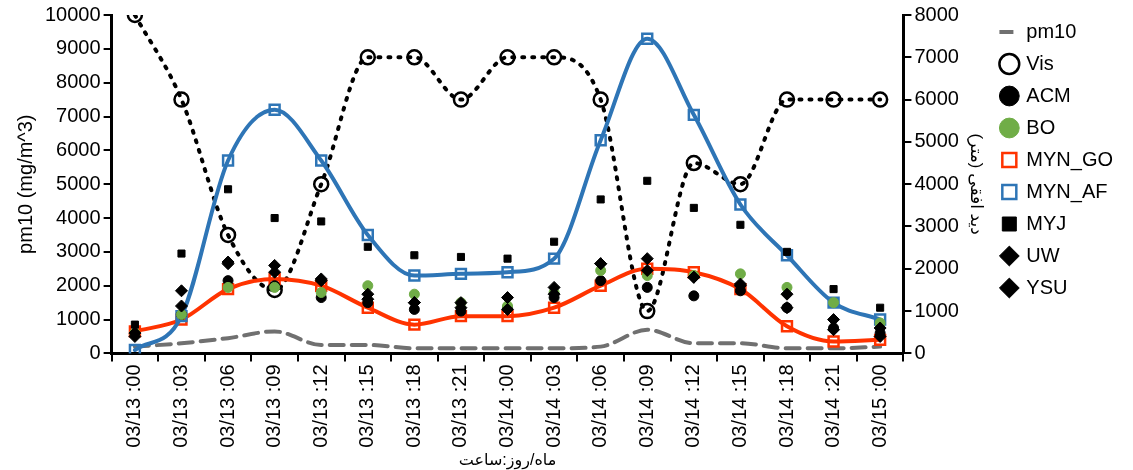  What do you see at coordinates (936, 182) in the screenshot?
I see `y2-tick-label: 4000` at bounding box center [936, 182].